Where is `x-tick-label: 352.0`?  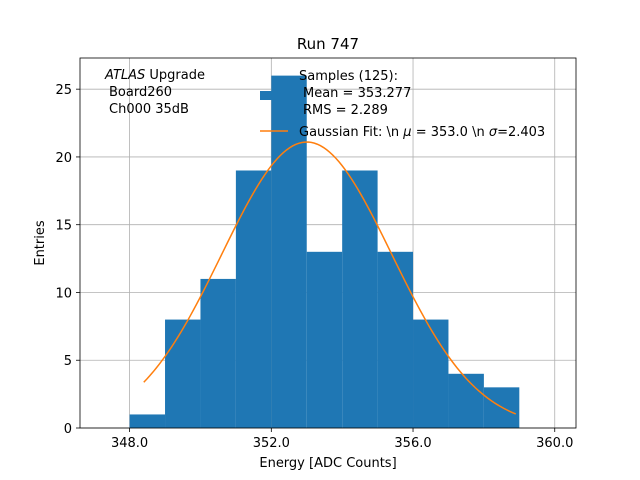
x-tick-label: 352.0 is located at coordinates (271, 443).